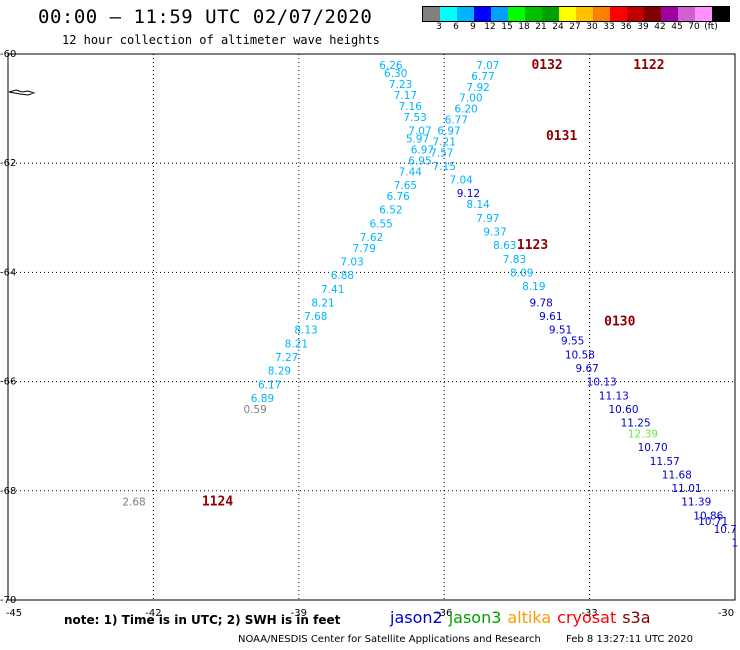 The height and width of the screenshot is (650, 740). I want to click on wave-height-value: 7.79, so click(364, 249).